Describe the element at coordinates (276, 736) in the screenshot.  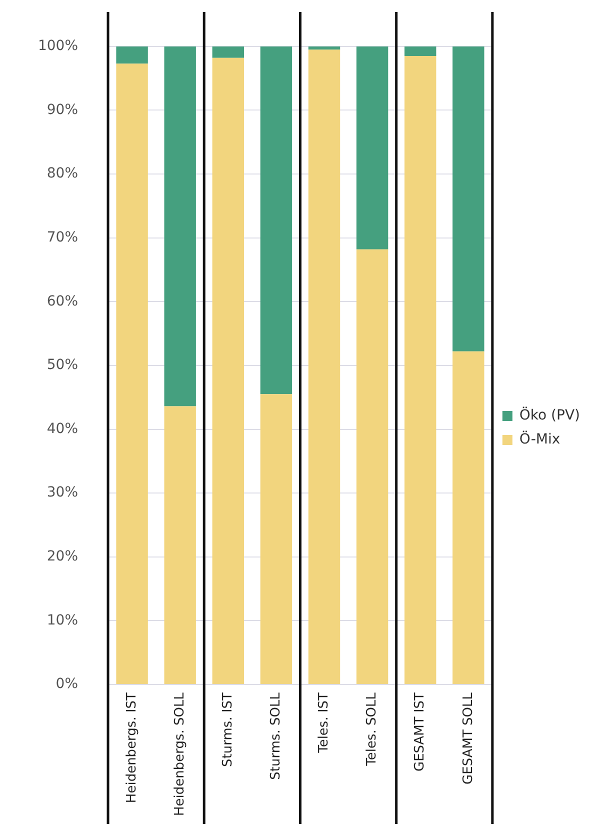
I see `x-tick-label: Sturms. SOLL` at that location.